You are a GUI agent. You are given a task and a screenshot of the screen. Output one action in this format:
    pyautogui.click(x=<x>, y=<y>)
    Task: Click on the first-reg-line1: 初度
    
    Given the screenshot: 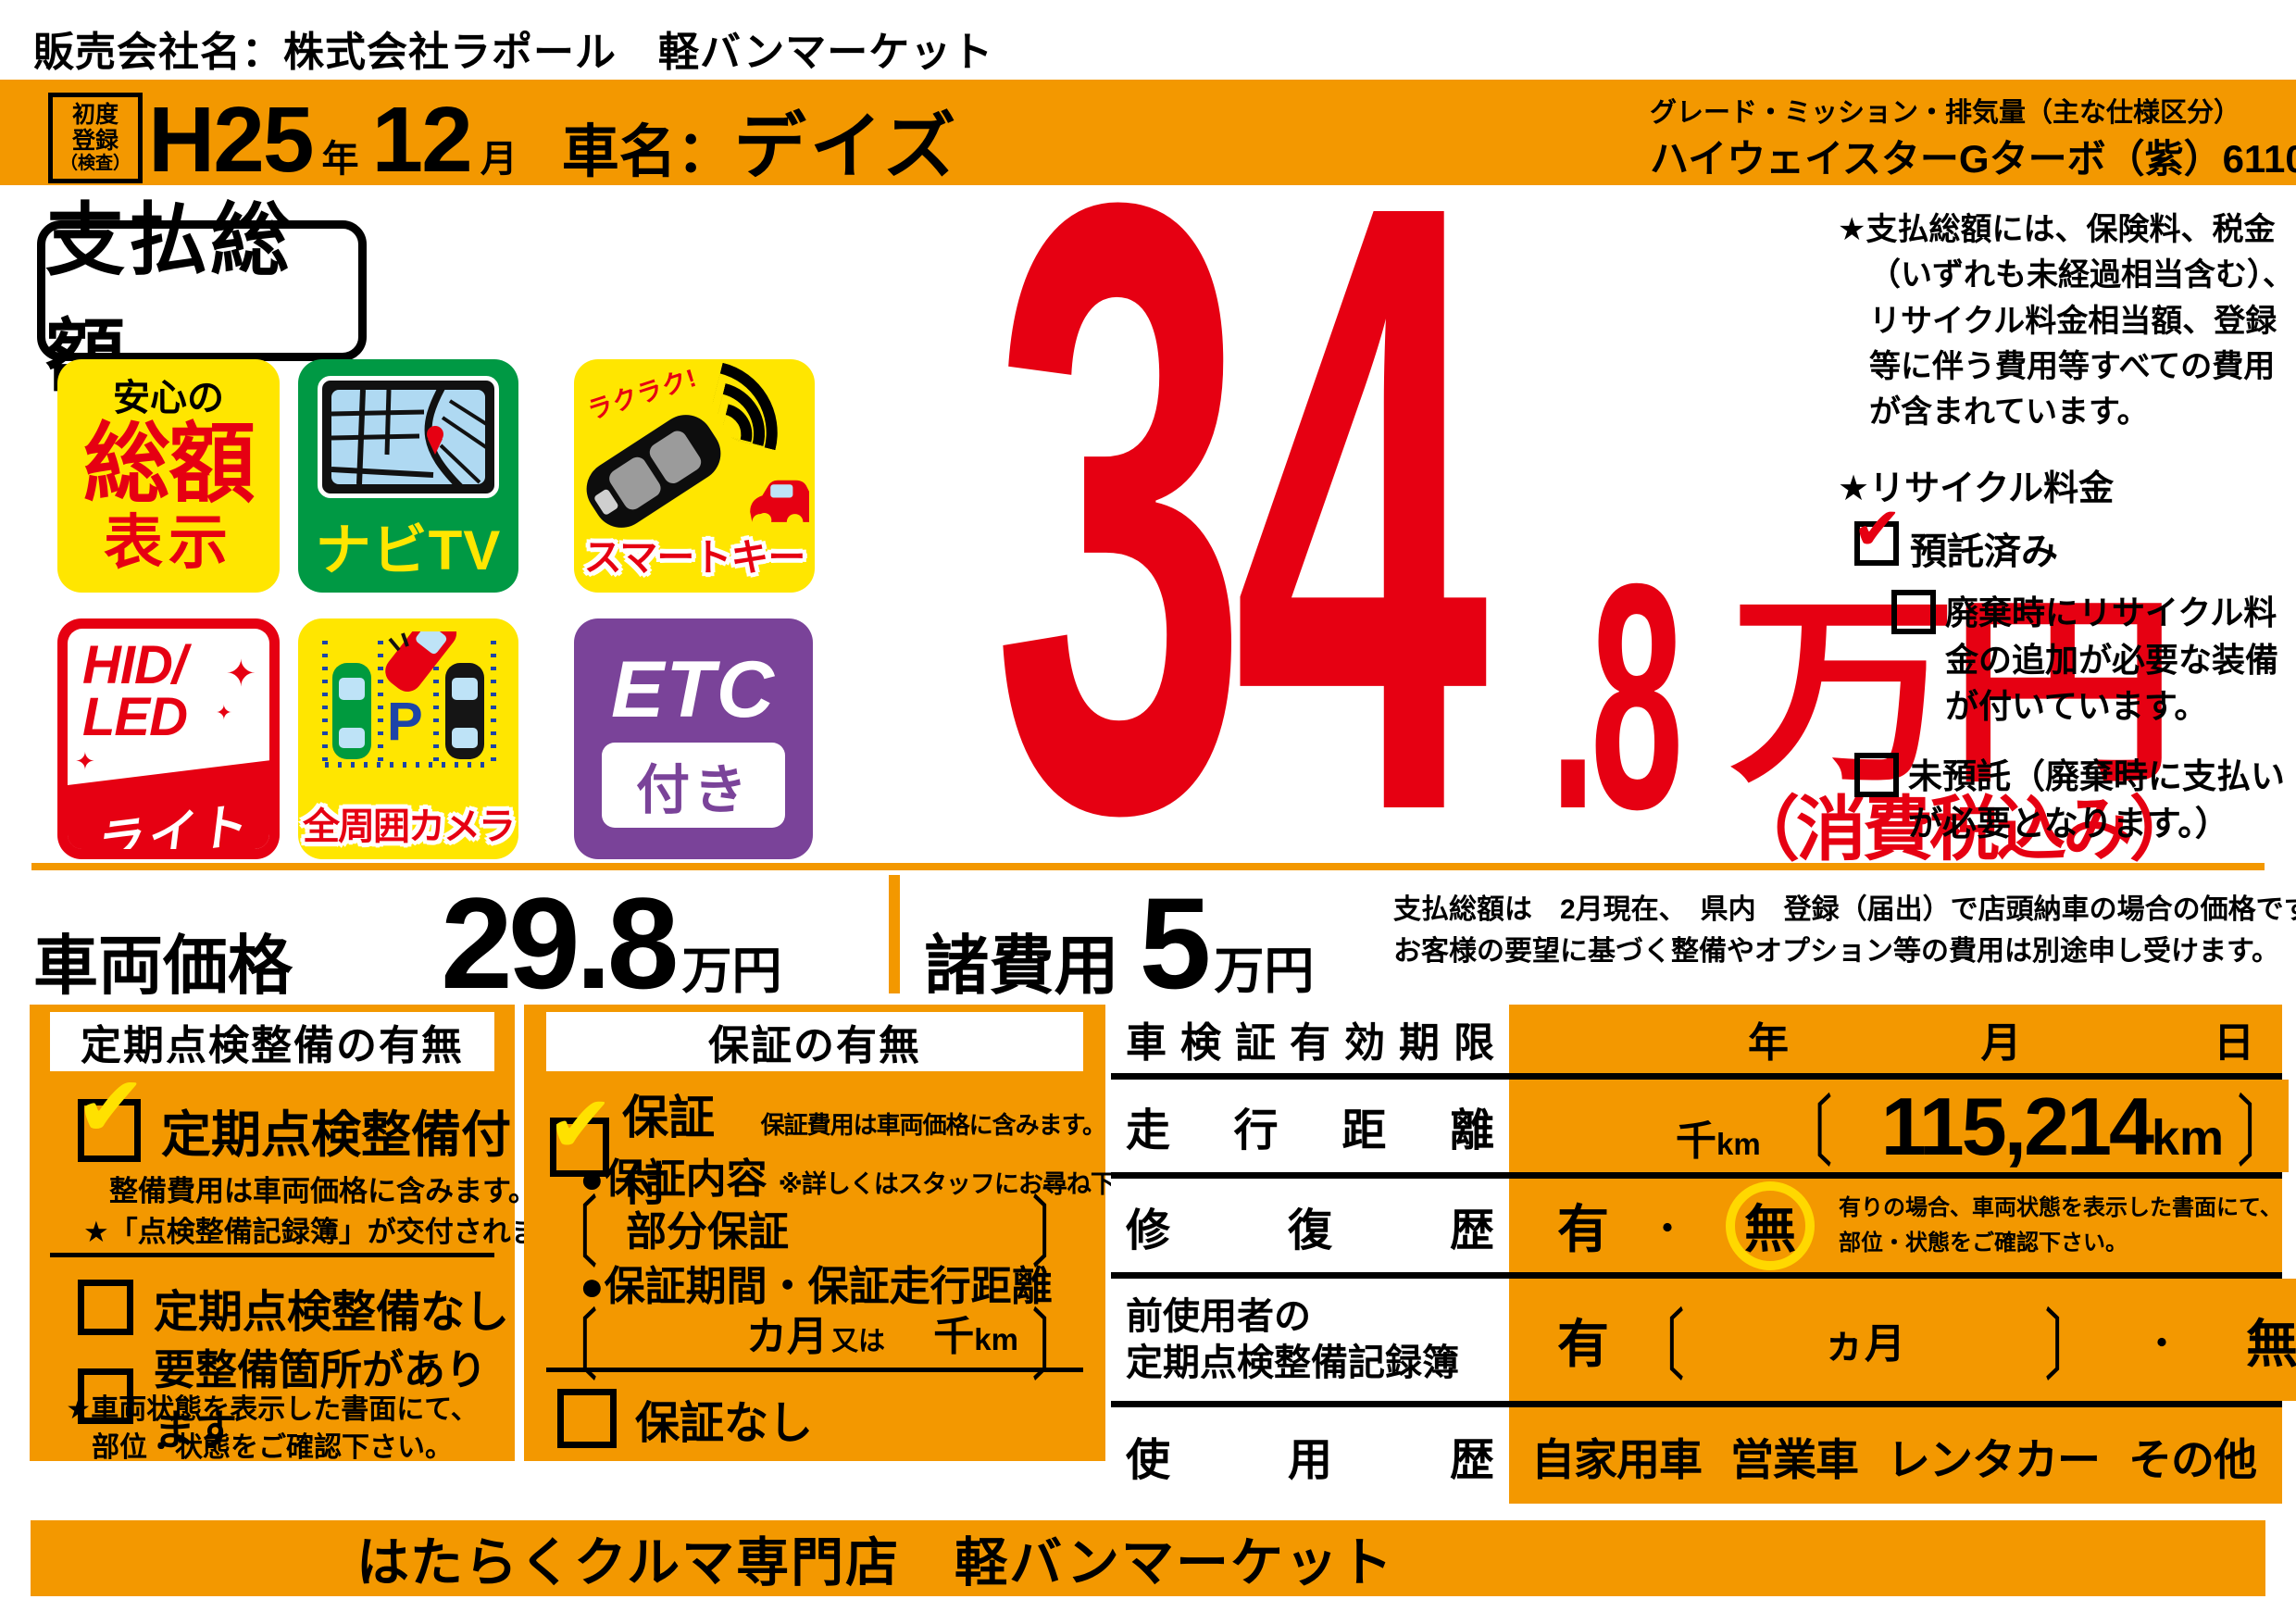 What is the action you would take?
    pyautogui.click(x=95, y=115)
    